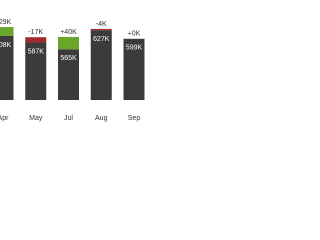  Describe the element at coordinates (68, 58) in the screenshot. I see `value-label: 565K` at that location.